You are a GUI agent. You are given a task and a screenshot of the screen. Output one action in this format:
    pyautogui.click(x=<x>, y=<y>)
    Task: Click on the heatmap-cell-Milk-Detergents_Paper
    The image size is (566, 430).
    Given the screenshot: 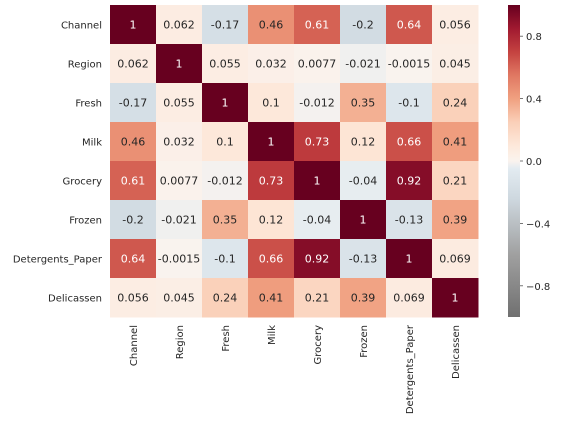 What is the action you would take?
    pyautogui.click(x=409, y=142)
    